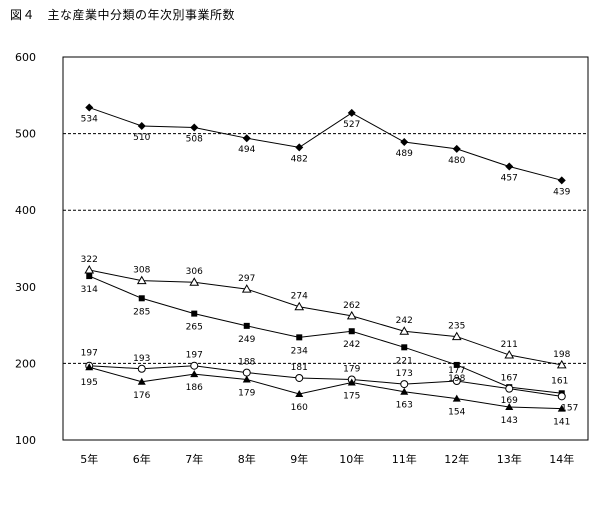 The image size is (602, 507). What do you see at coordinates (509, 421) in the screenshot?
I see `data-label-series-5: 143` at bounding box center [509, 421].